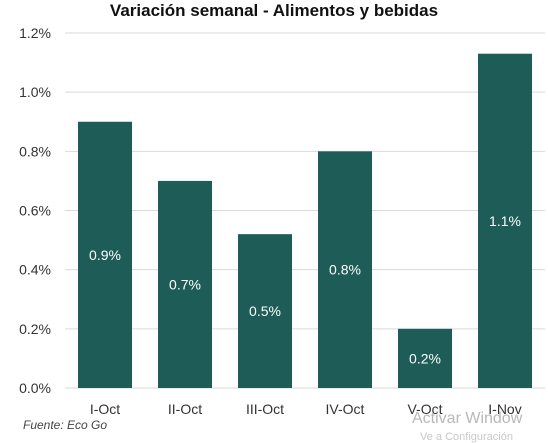  What do you see at coordinates (345, 409) in the screenshot?
I see `x-tick-label: IV-Oct` at bounding box center [345, 409].